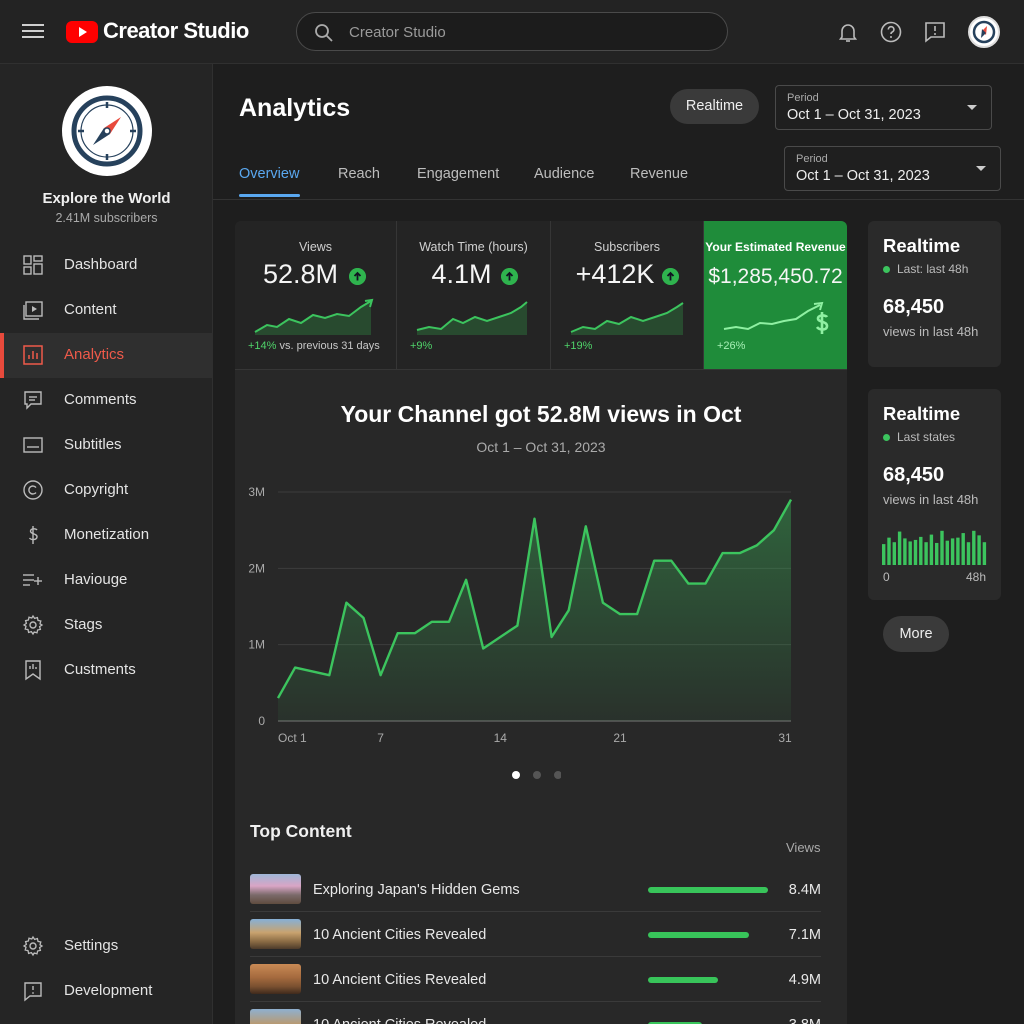  Describe the element at coordinates (33, 535) in the screenshot. I see `dollar-icon` at that location.